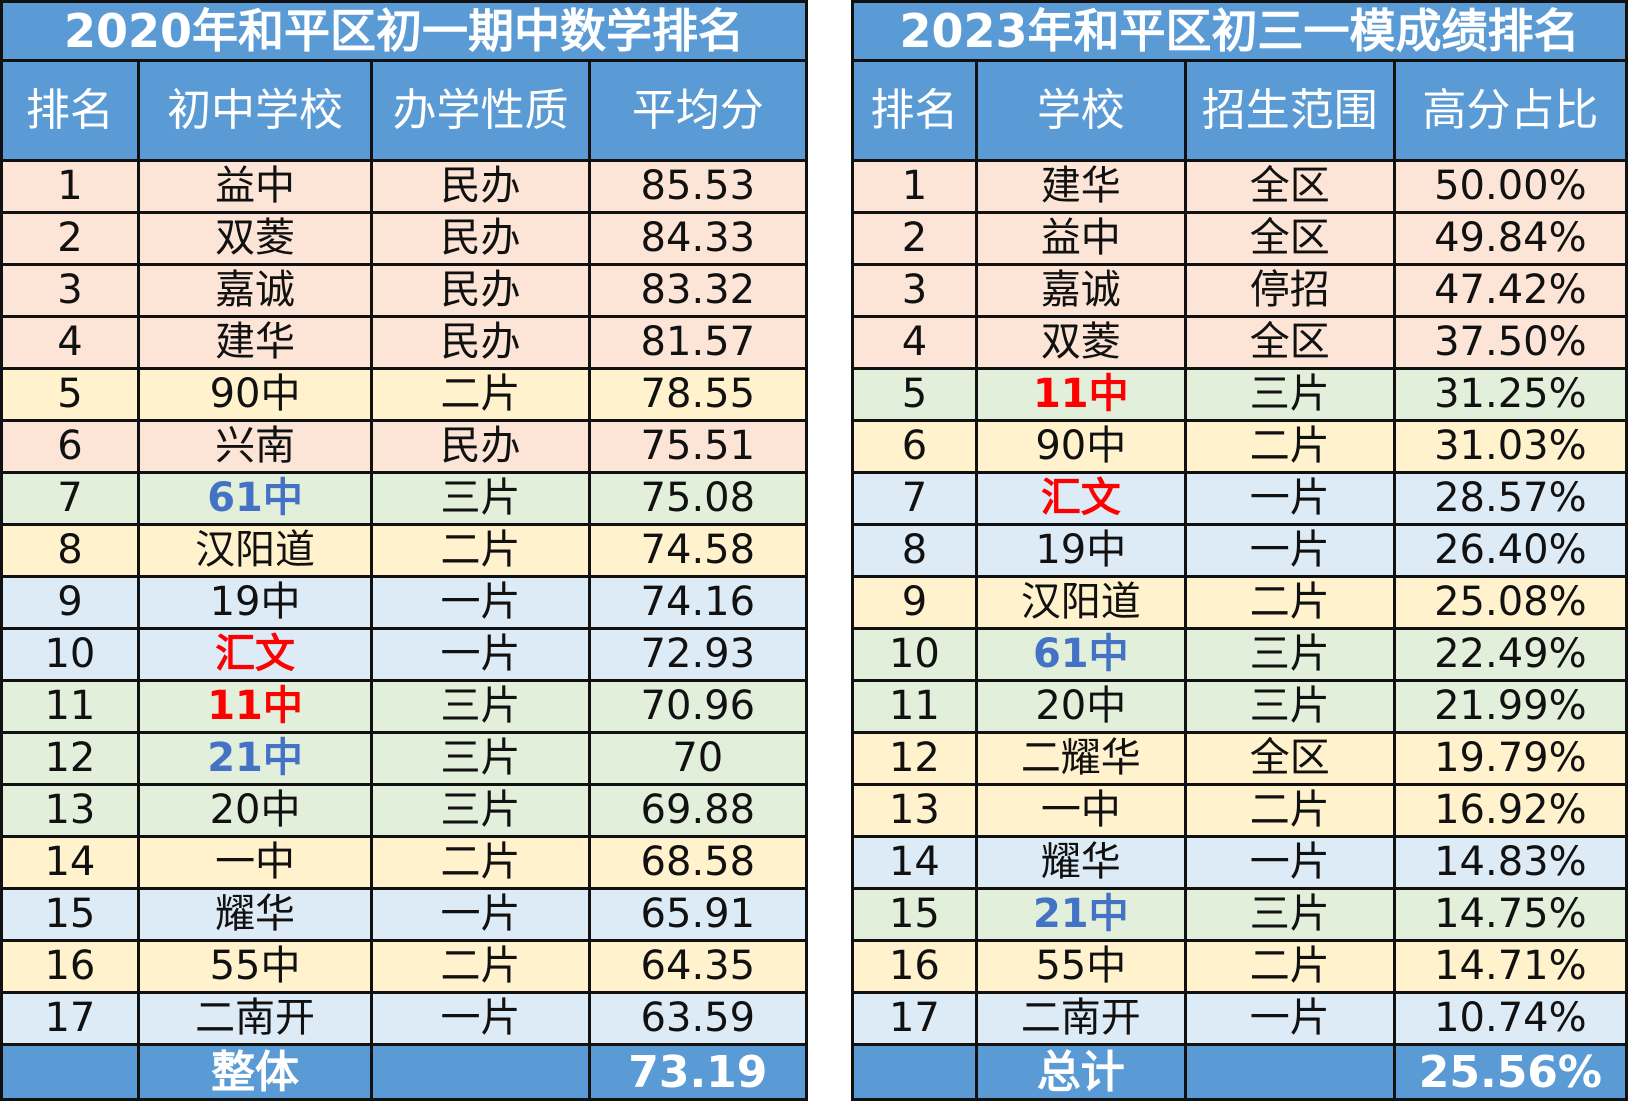 The height and width of the screenshot is (1107, 1628). I want to click on summary-cell: 整体, so click(255, 1072).